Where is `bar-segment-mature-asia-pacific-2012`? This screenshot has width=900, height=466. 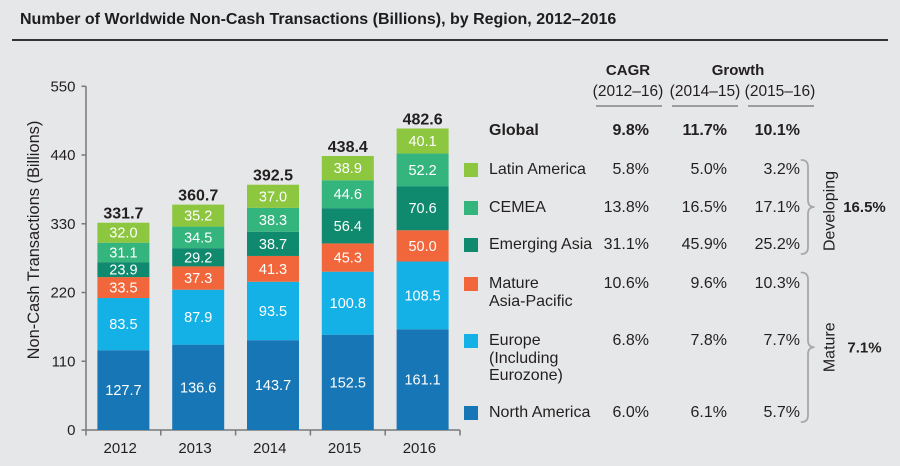 bar-segment-mature-asia-pacific-2012 is located at coordinates (123, 288).